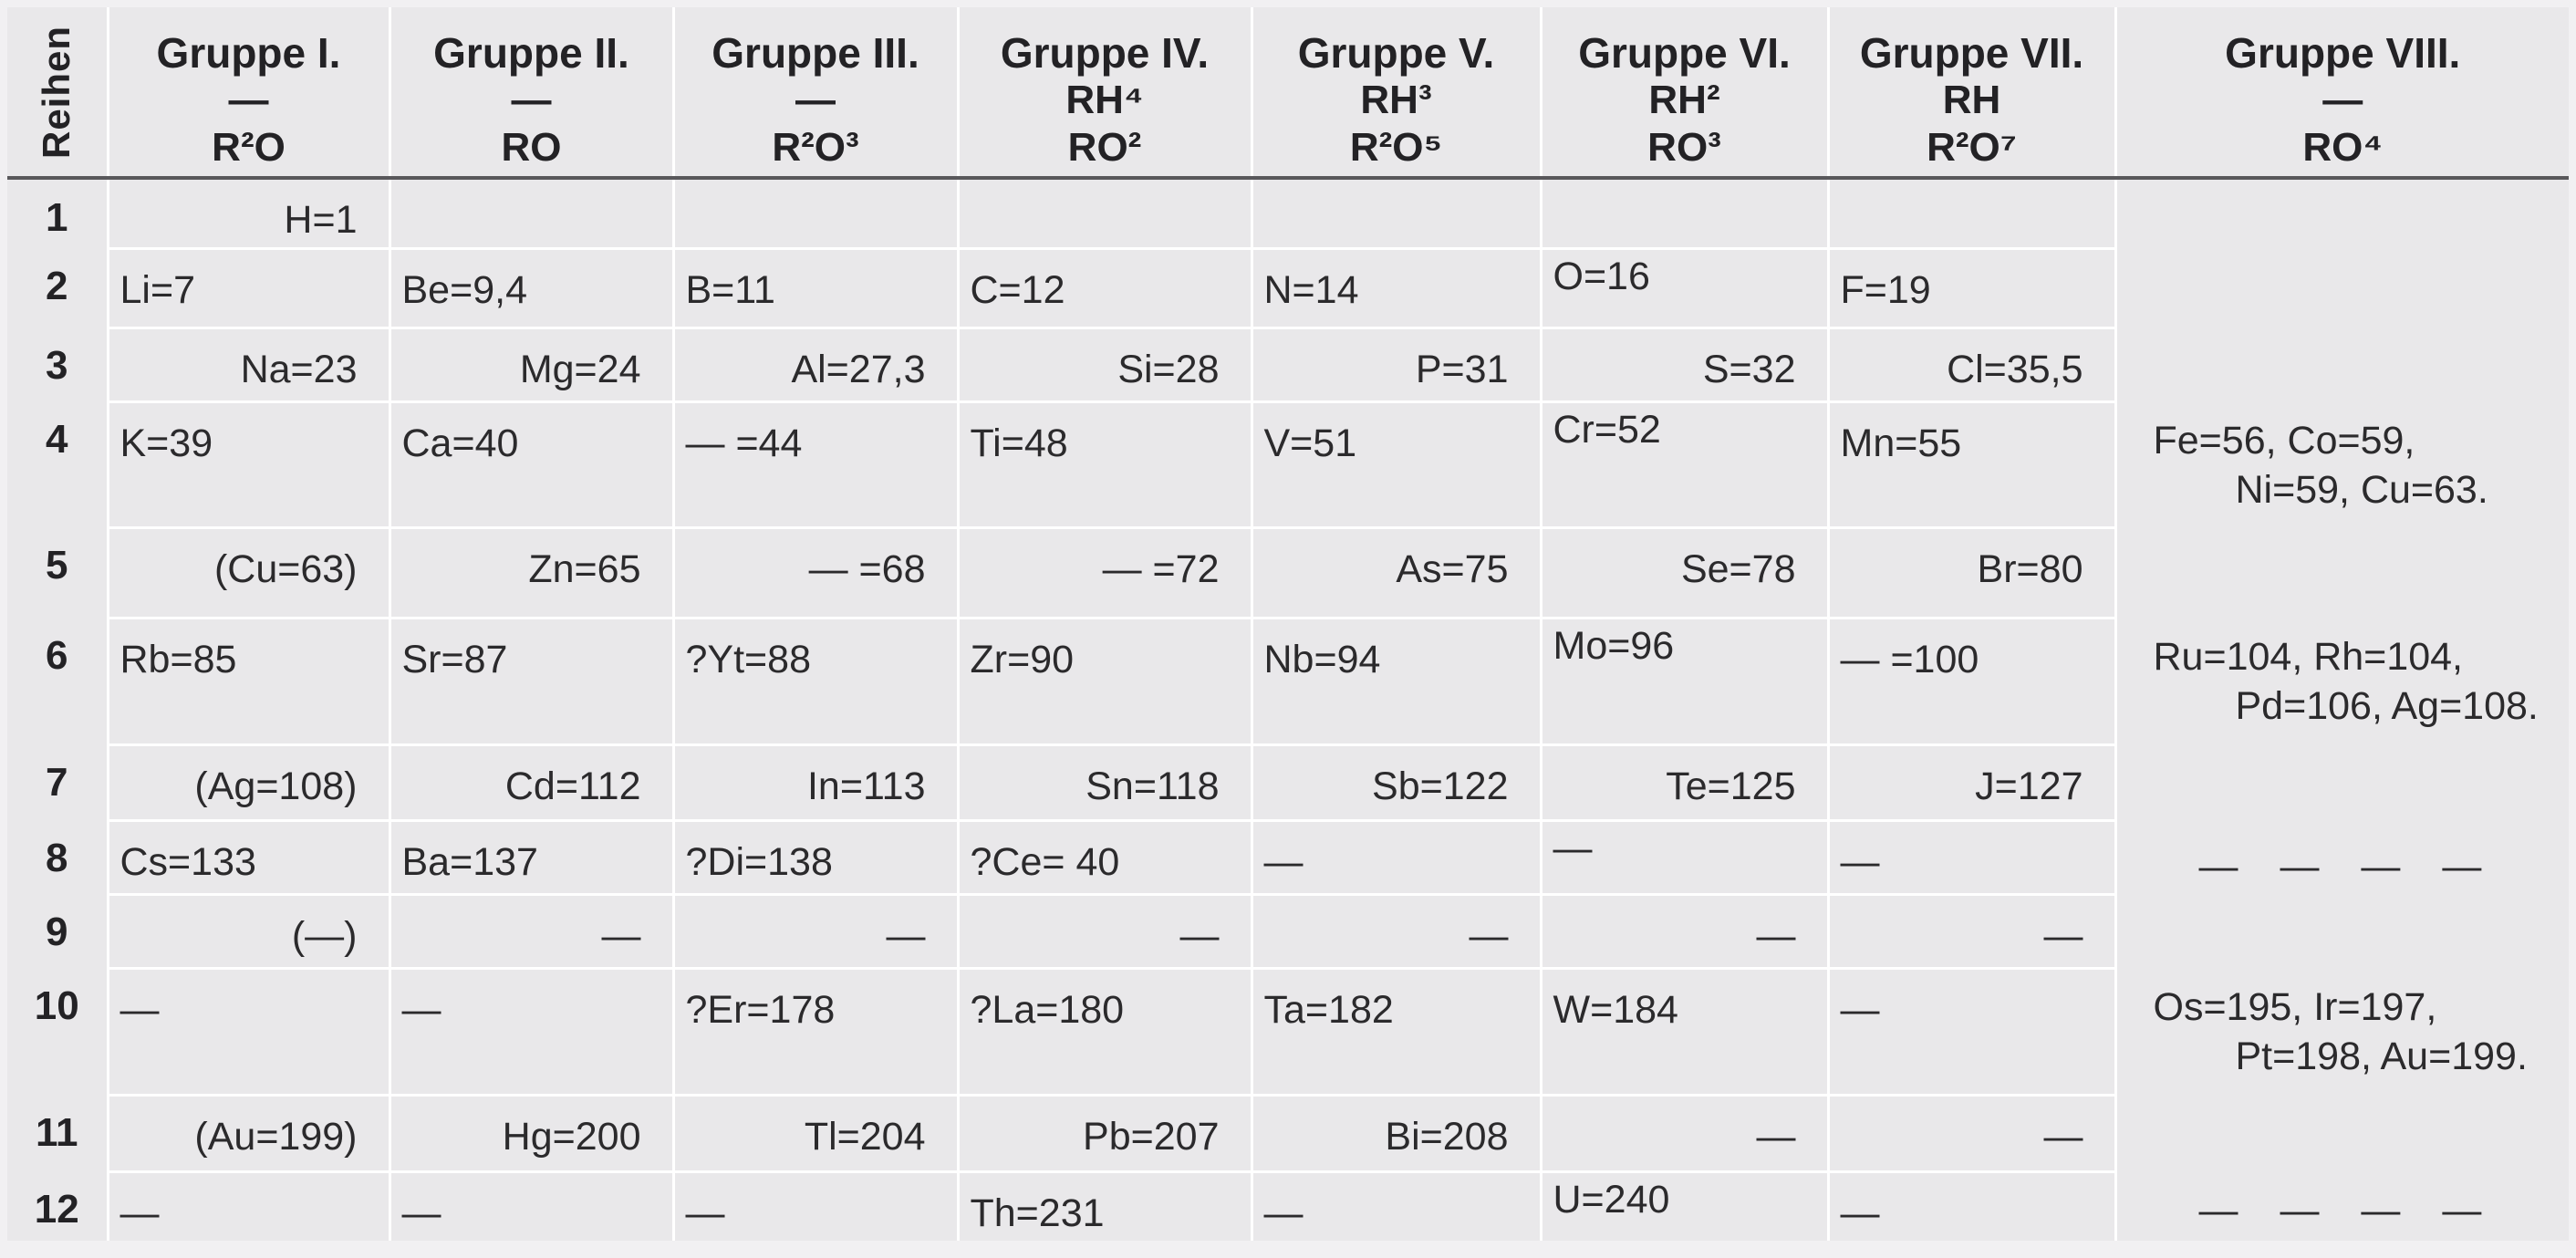 The width and height of the screenshot is (2576, 1258). Describe the element at coordinates (1683, 1030) in the screenshot. I see `element-cell: W=184` at that location.